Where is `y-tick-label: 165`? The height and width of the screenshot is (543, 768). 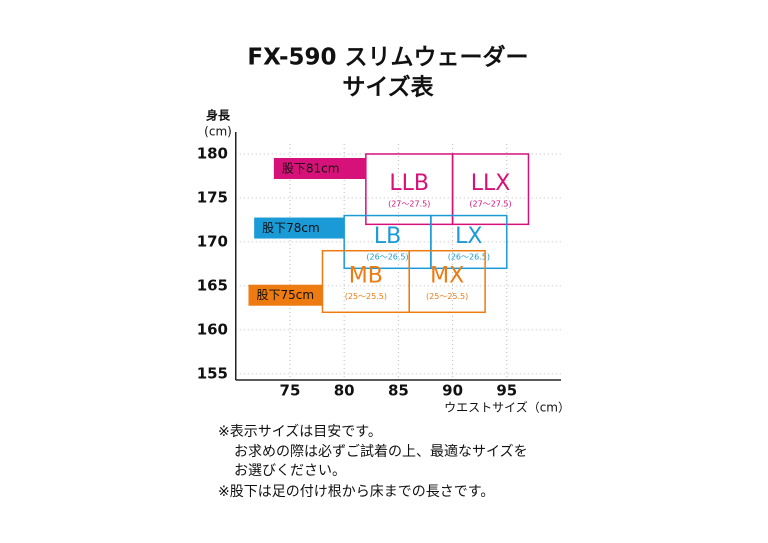 y-tick-label: 165 is located at coordinates (212, 285).